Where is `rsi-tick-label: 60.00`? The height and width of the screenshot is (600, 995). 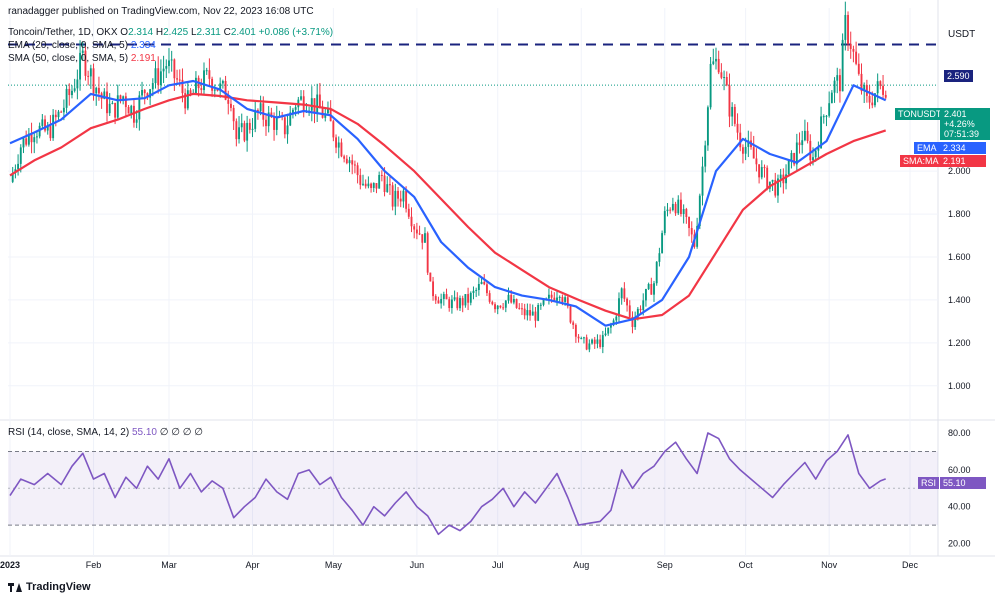 rsi-tick-label: 60.00 is located at coordinates (959, 470).